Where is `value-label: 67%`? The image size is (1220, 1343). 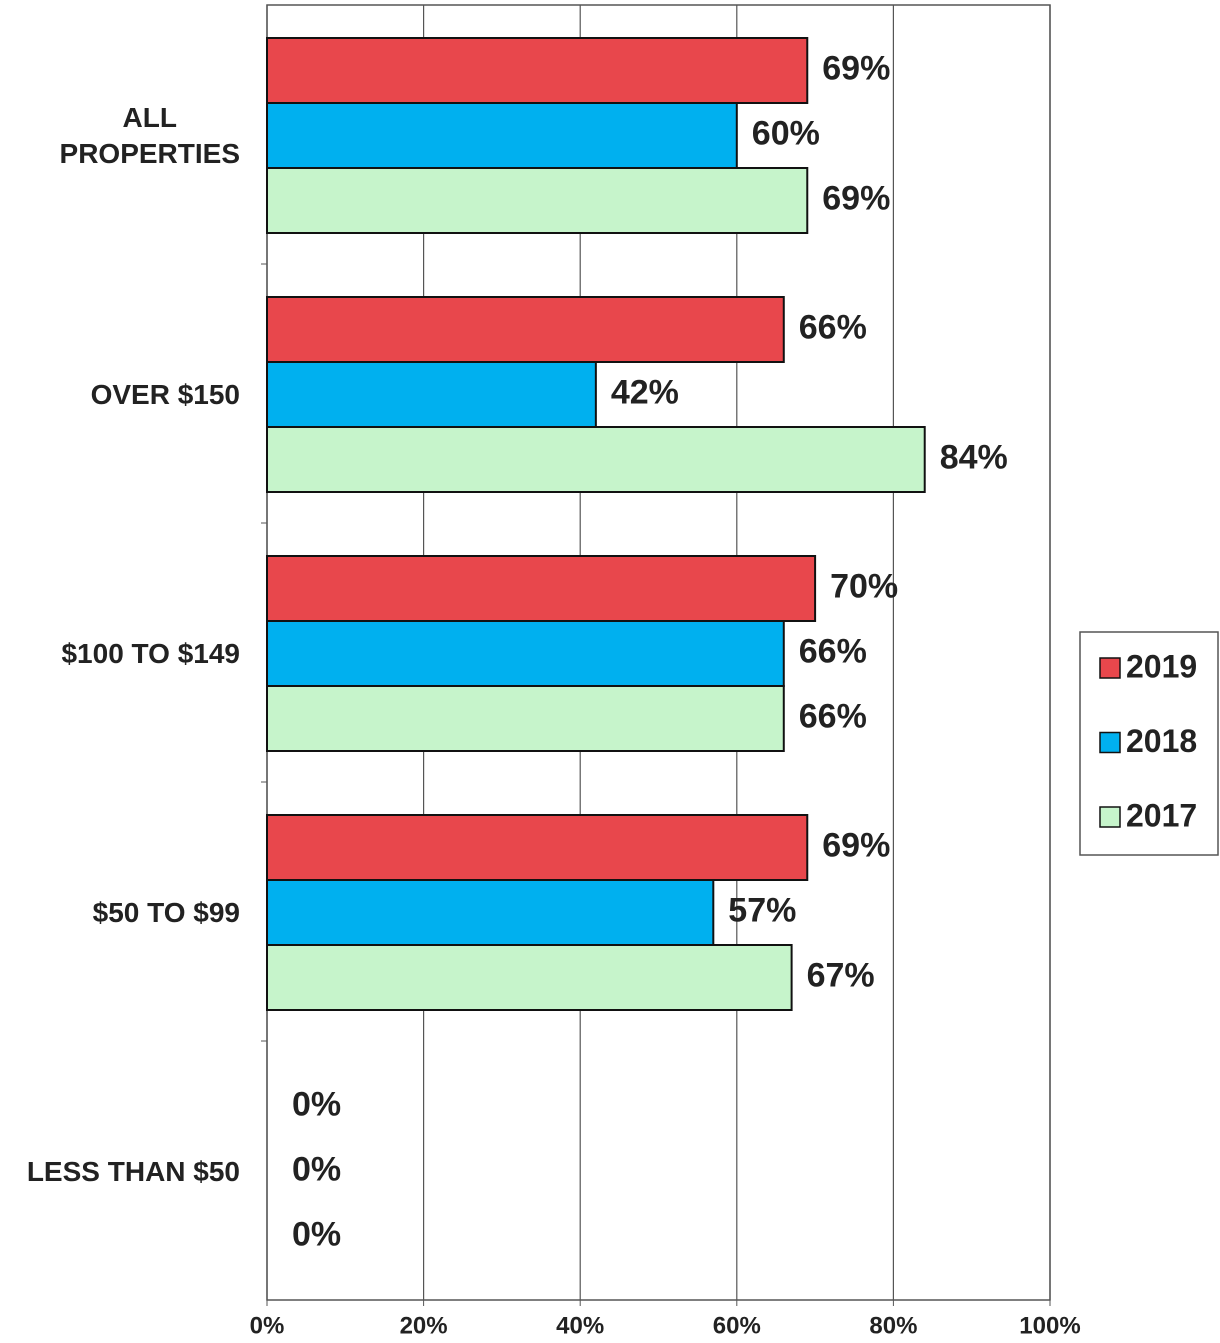 value-label: 67% is located at coordinates (841, 975).